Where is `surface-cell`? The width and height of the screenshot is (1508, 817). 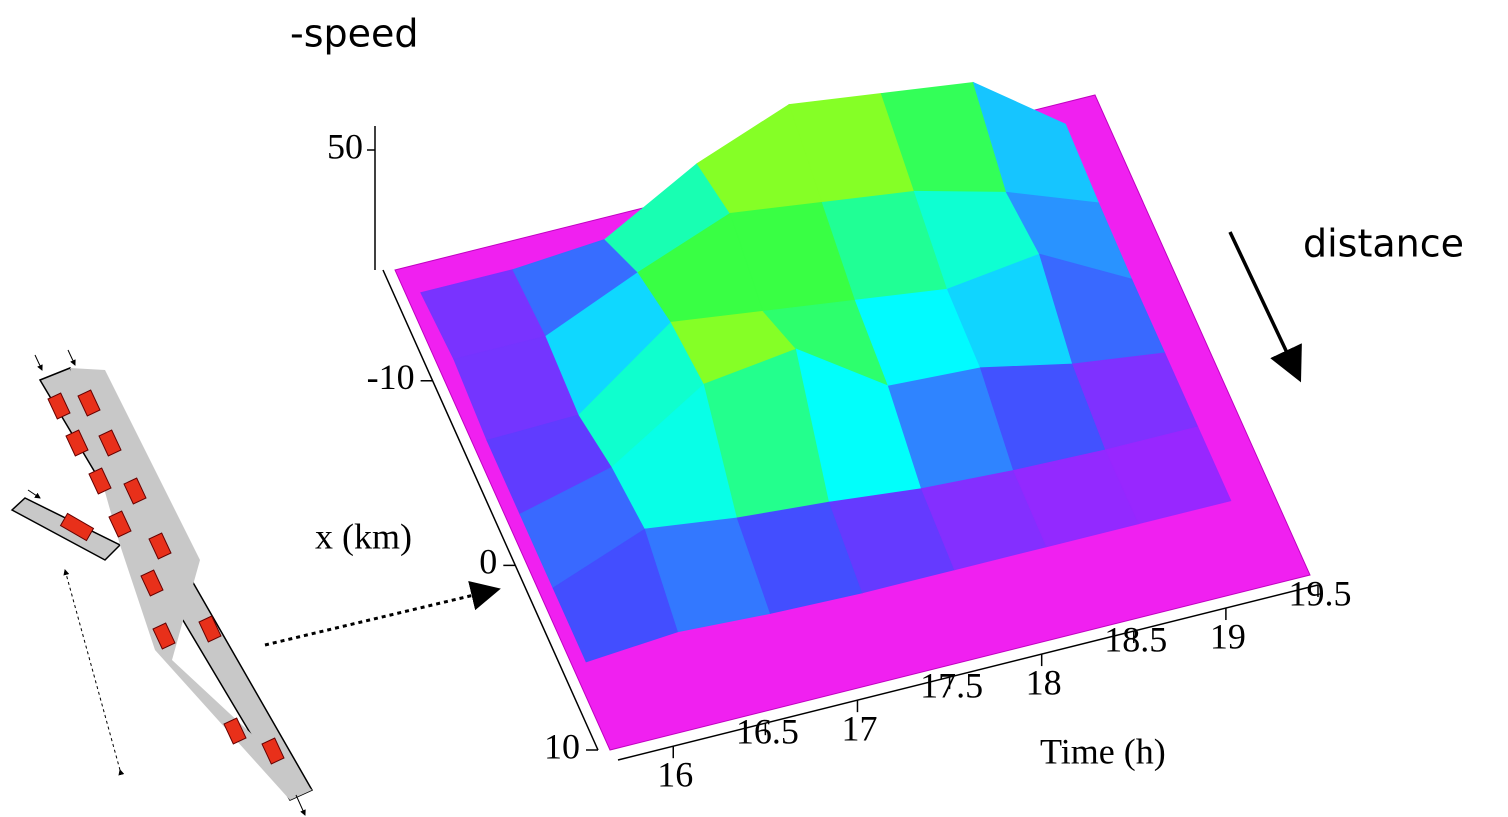
surface-cell is located at coordinates (1168, 475).